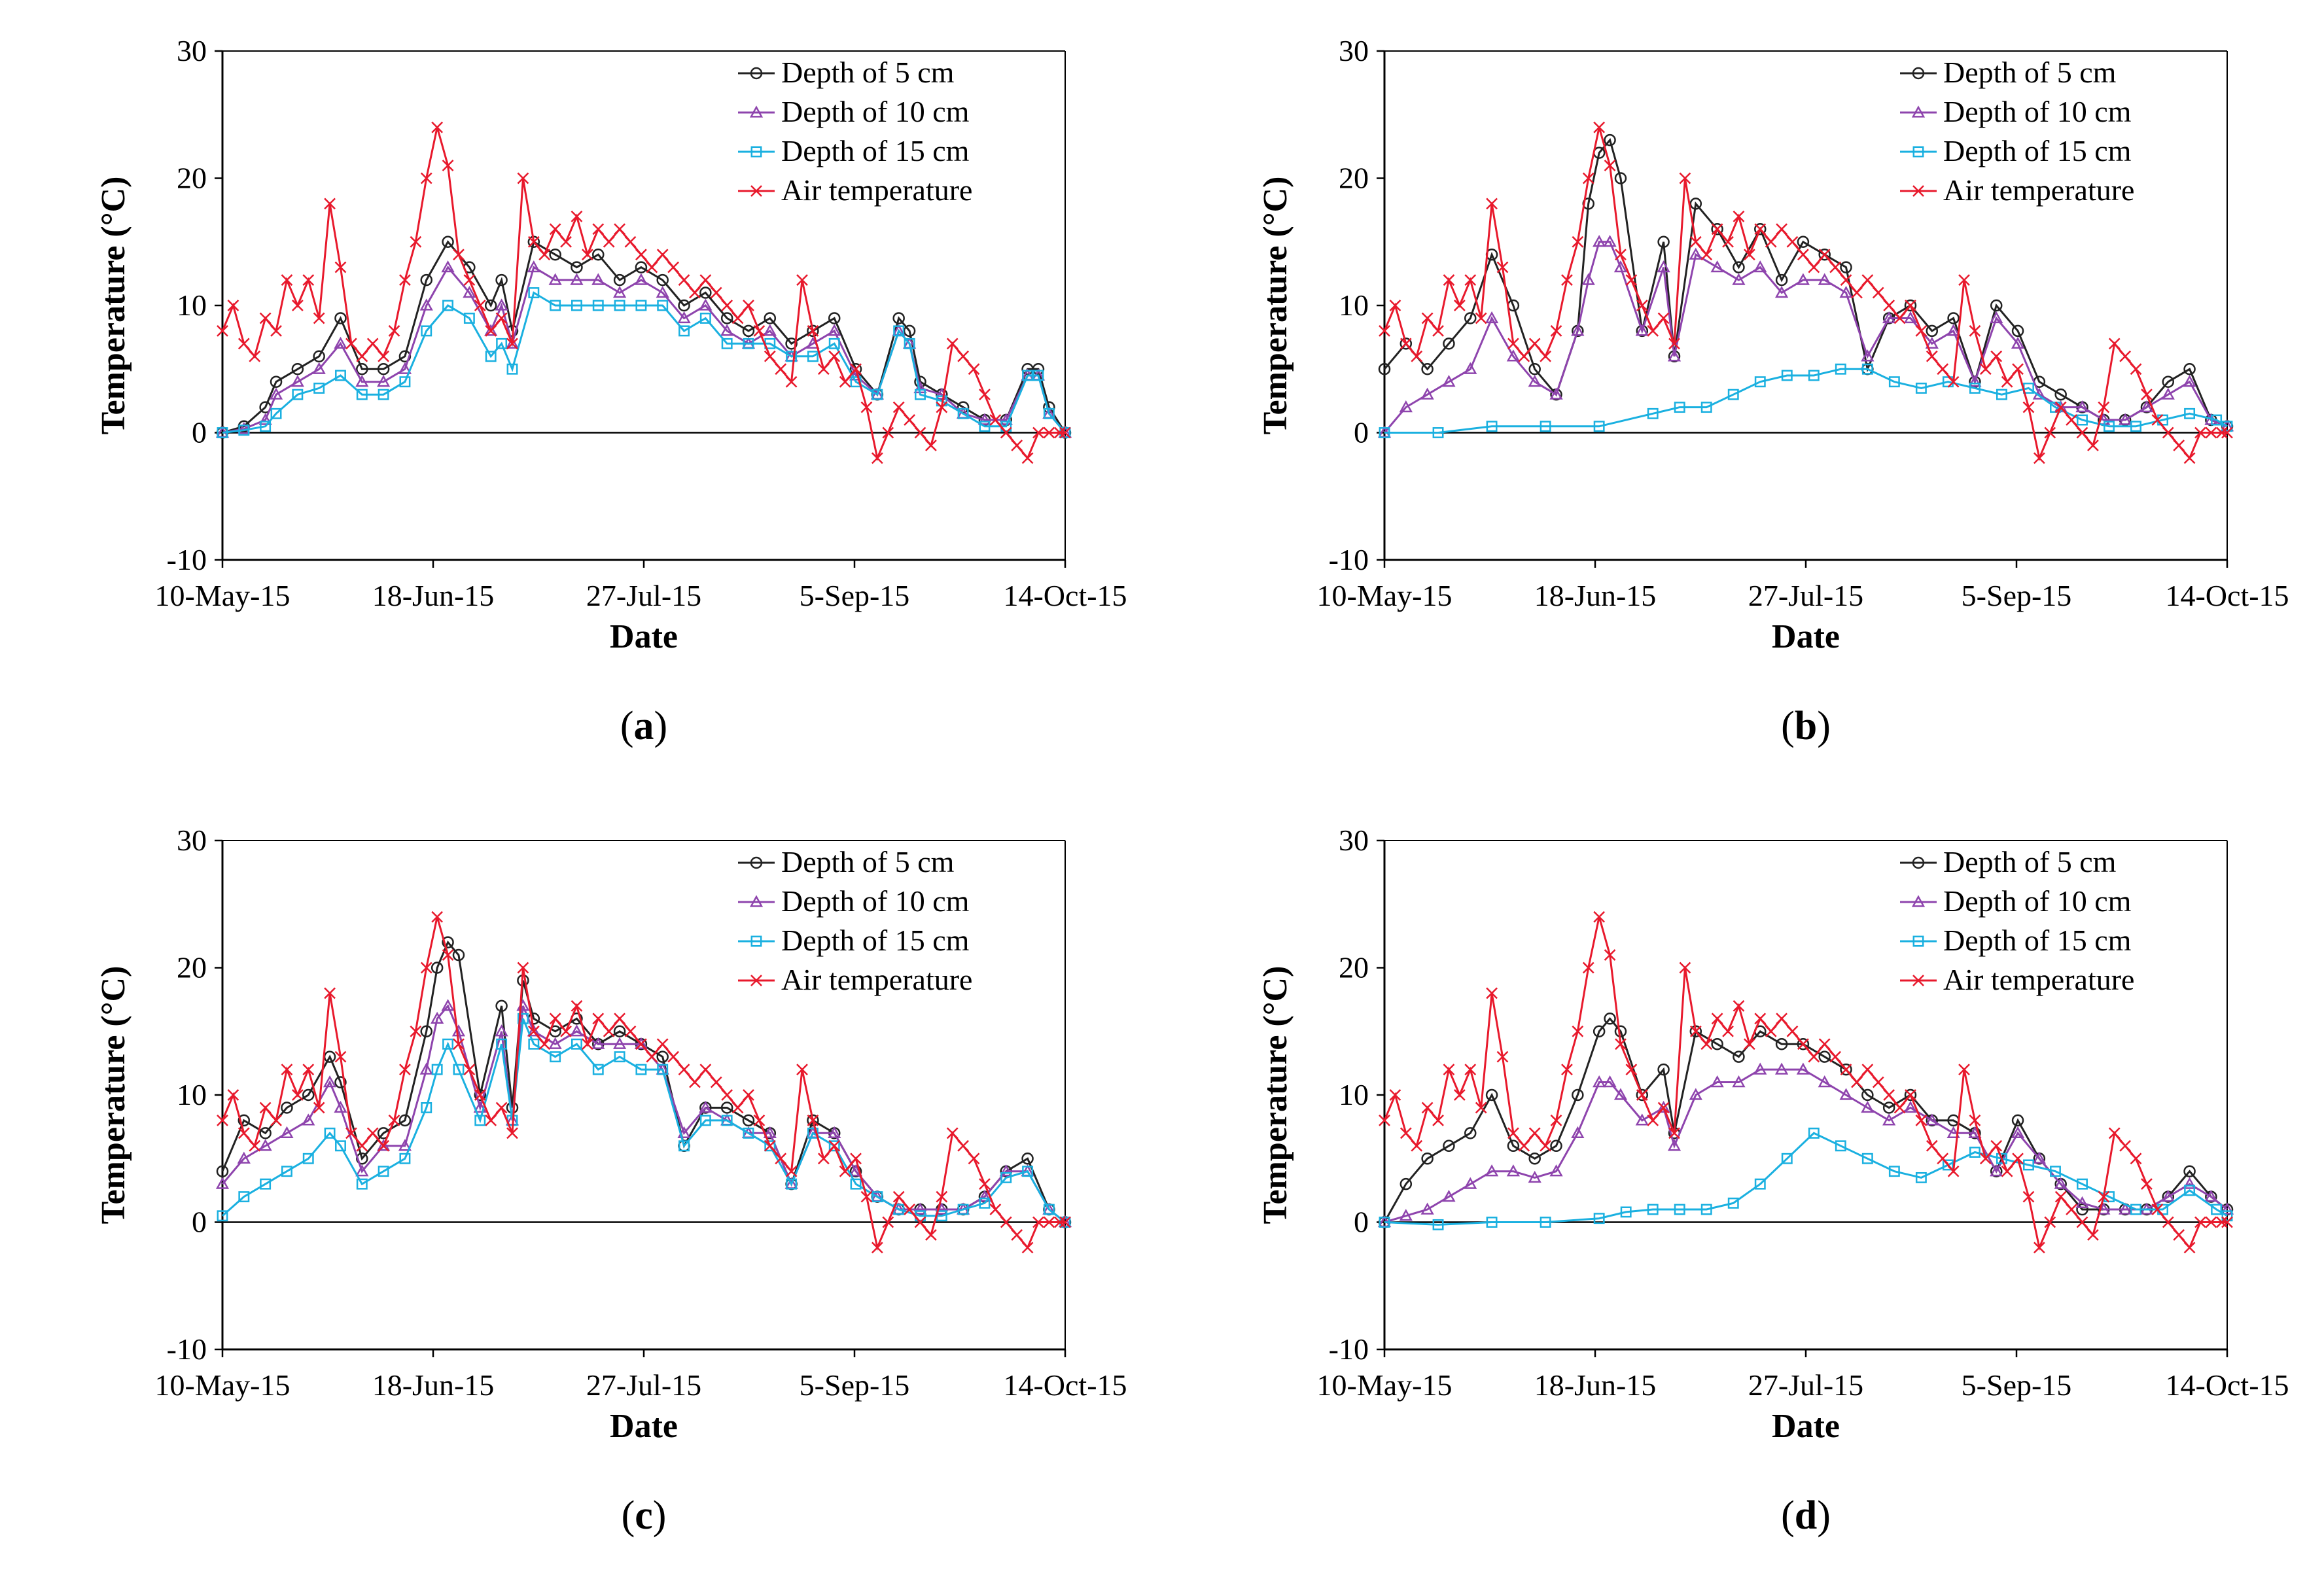 This screenshot has height=1579, width=2324. What do you see at coordinates (2017, 595) in the screenshot?
I see `x-tick-label: 5-Sep-15` at bounding box center [2017, 595].